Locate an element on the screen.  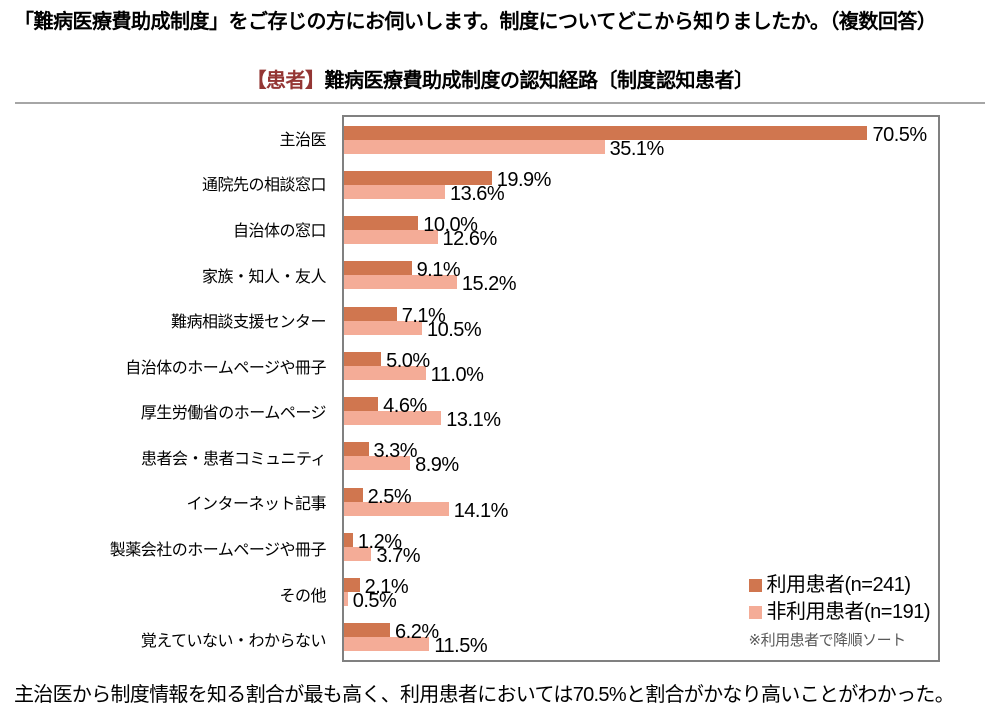
category-label: 製薬会社のホームページや冊子 is located at coordinates (218, 550).